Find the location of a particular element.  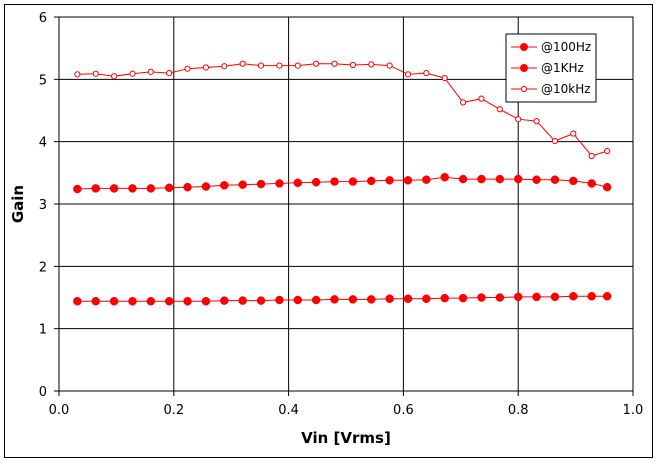

y-tick-label: 0 is located at coordinates (43, 392).